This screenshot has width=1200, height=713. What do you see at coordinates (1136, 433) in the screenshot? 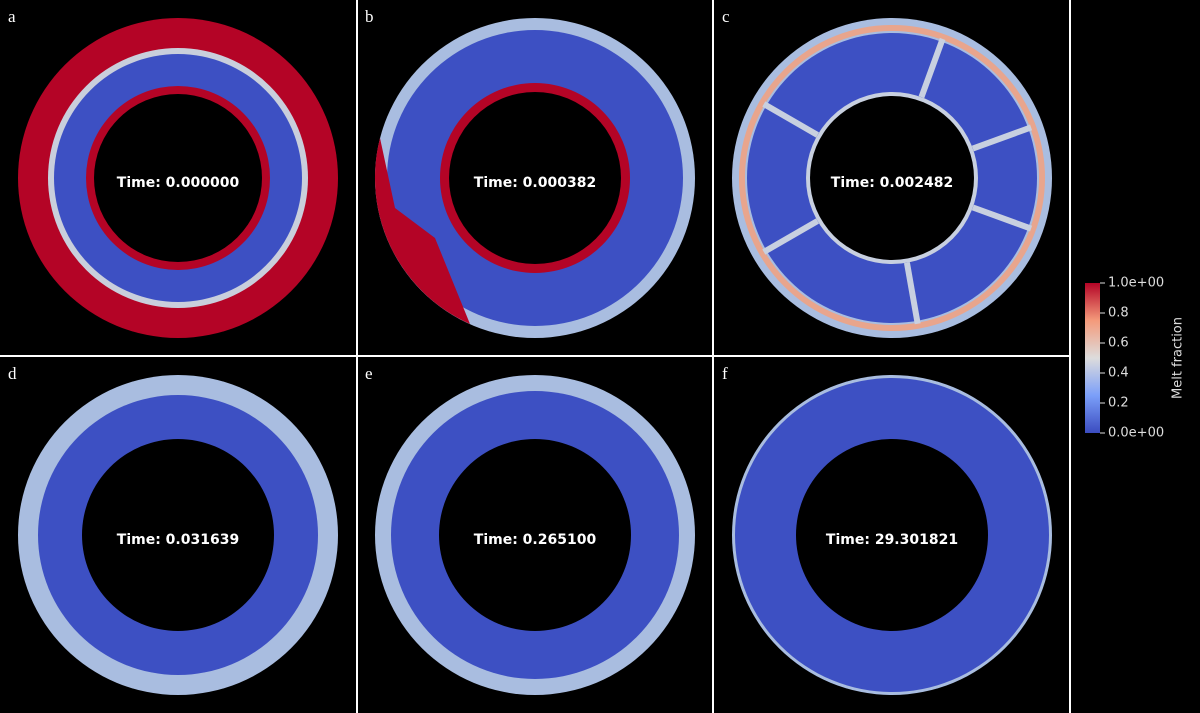
I see `colorbar-tick-label: 0.0e+00` at bounding box center [1136, 433].